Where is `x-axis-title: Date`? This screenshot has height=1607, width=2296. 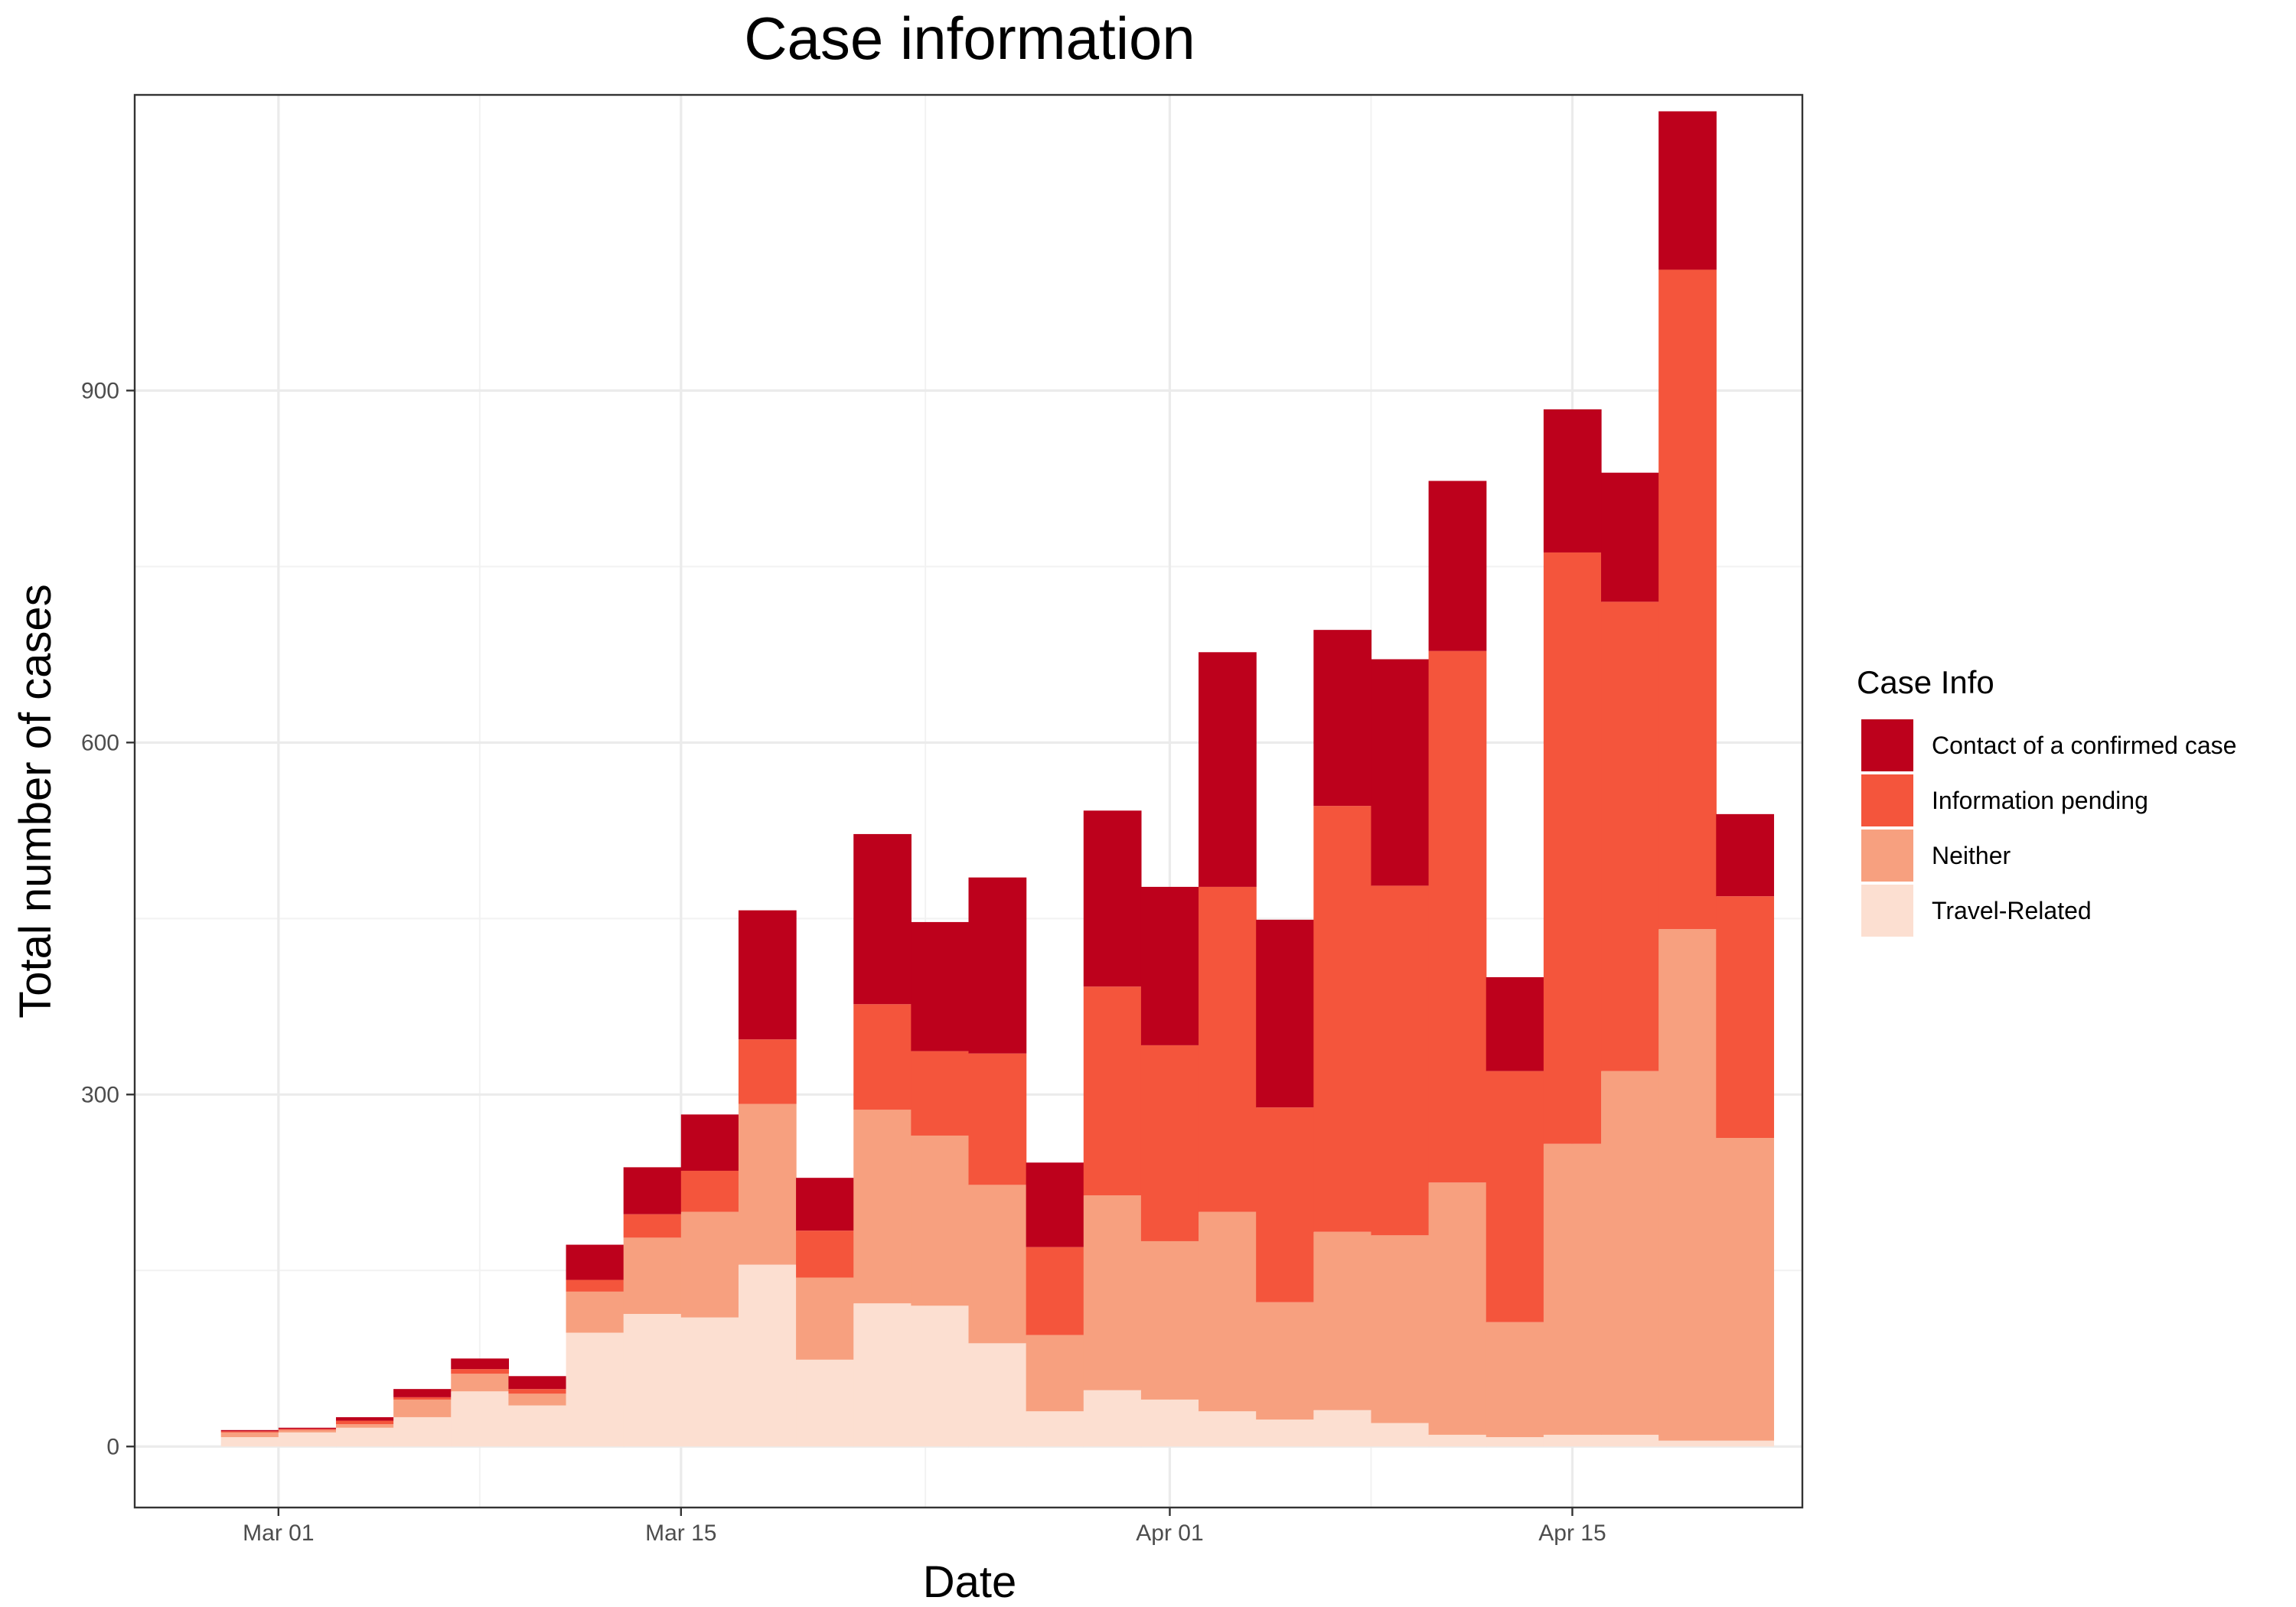
x-axis-title: Date is located at coordinates (970, 1582).